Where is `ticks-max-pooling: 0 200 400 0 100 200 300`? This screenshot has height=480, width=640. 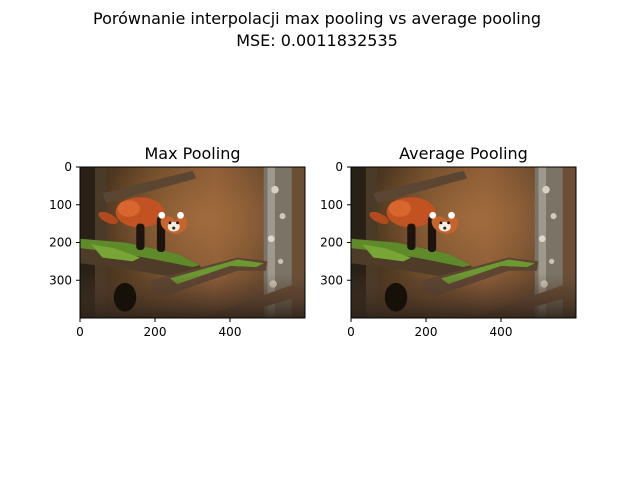
ticks-max-pooling: 0 200 400 0 100 200 300 is located at coordinates (145, 249).